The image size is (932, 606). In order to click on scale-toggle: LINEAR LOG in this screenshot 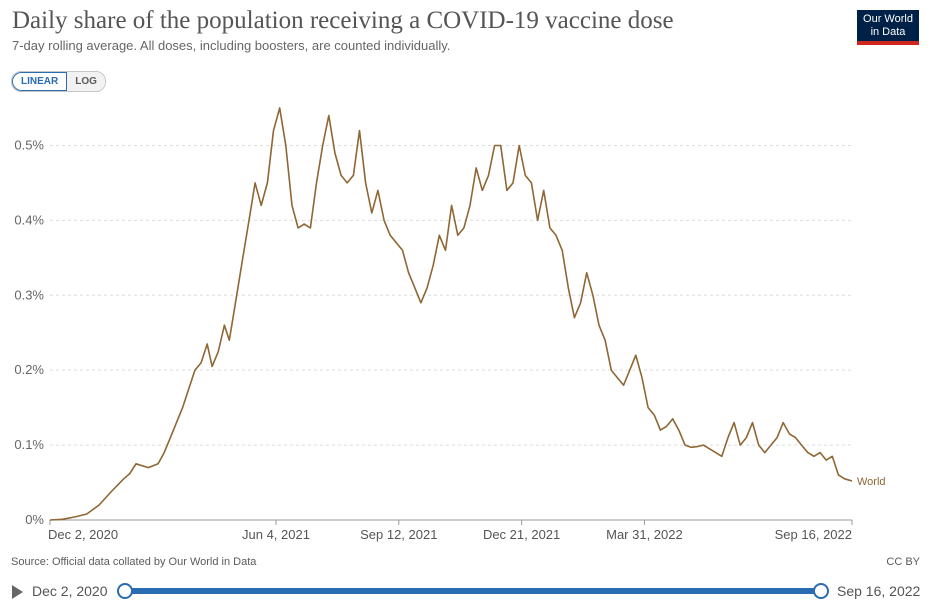, I will do `click(58, 81)`.